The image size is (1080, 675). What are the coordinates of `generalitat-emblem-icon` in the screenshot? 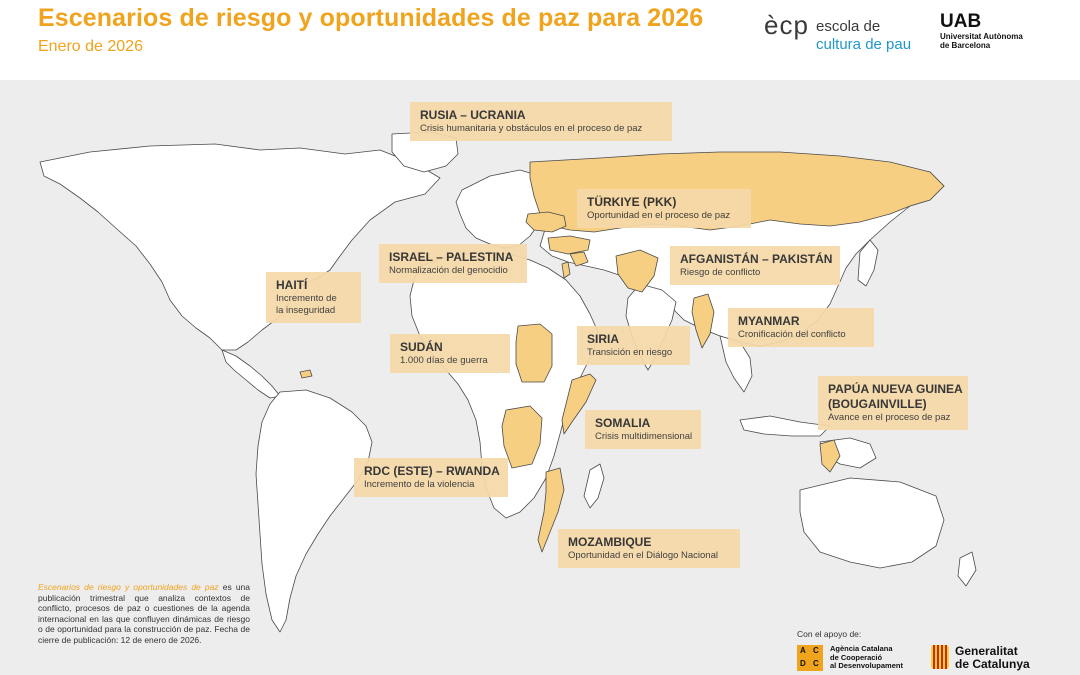 It's located at (940, 657).